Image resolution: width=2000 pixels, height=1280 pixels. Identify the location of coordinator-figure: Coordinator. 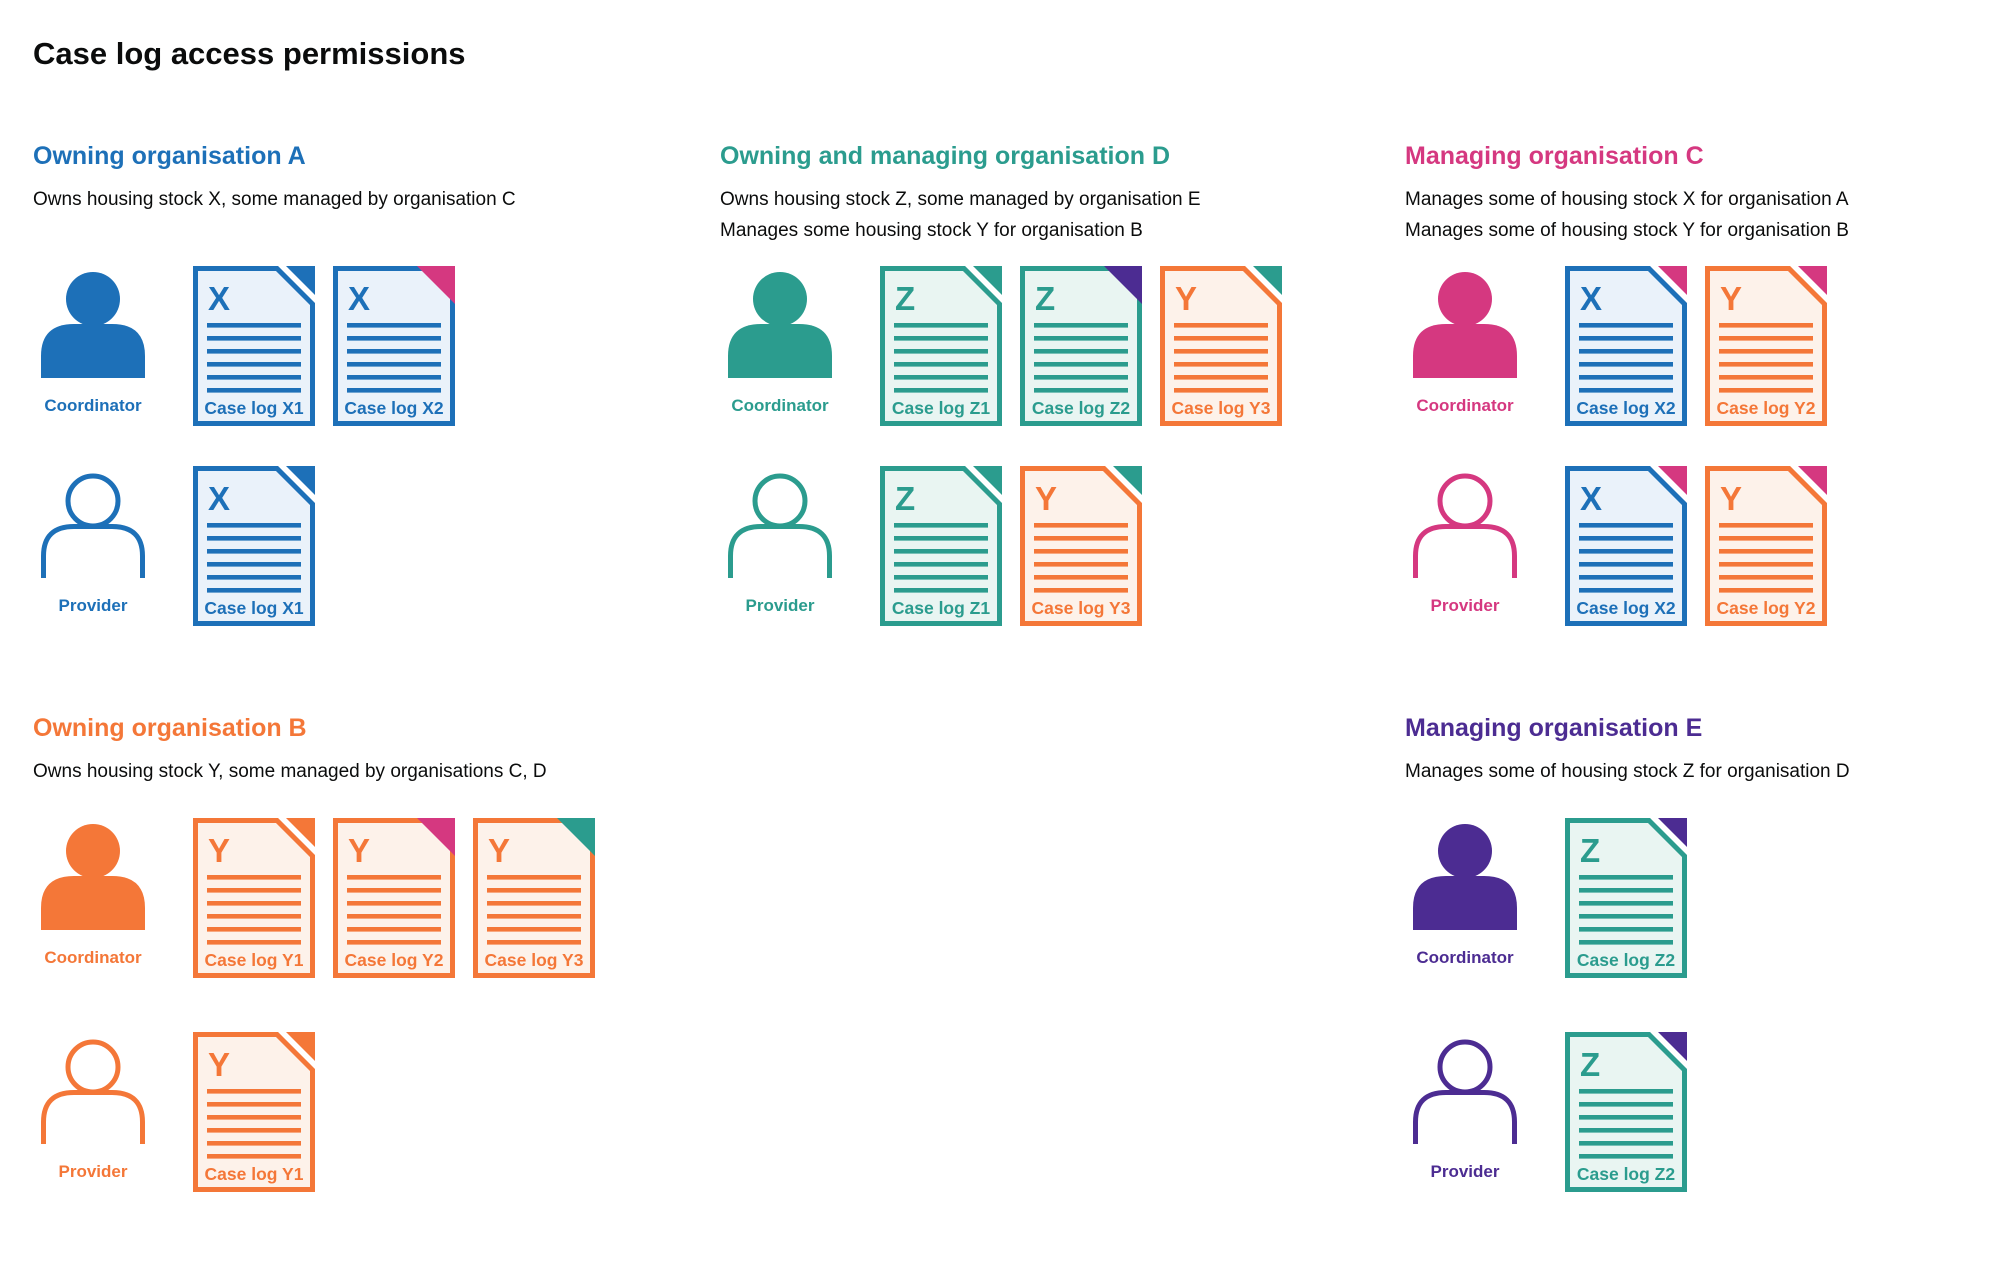
(93, 344).